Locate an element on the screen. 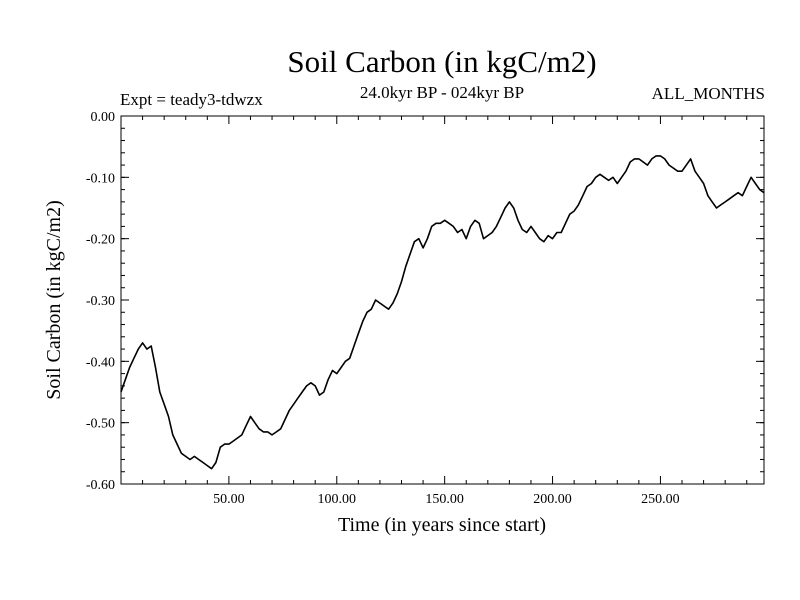 The image size is (800, 600). chart-subtitle: 24.0kyr BP - 024kyr BP is located at coordinates (442, 92).